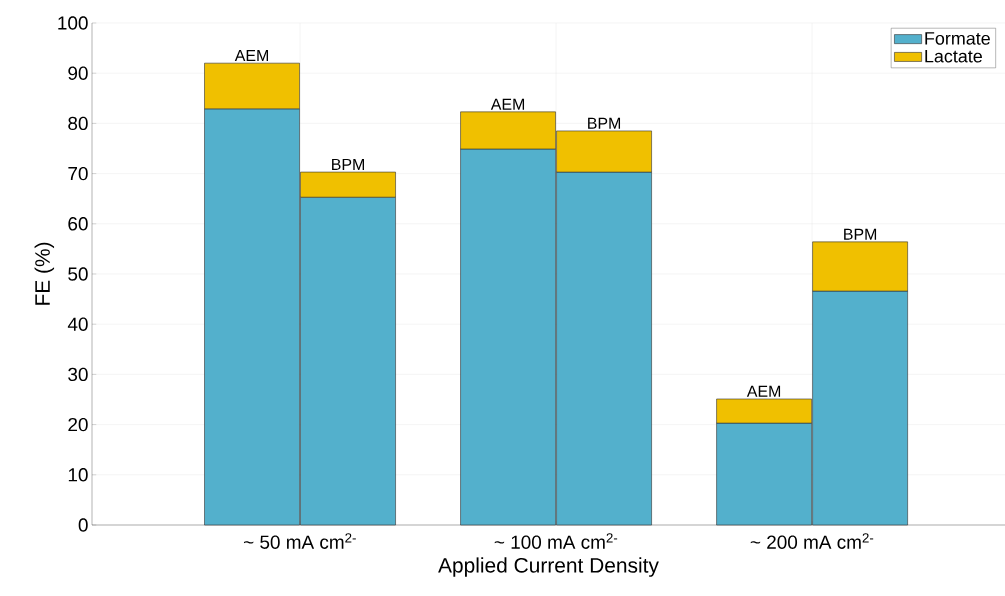 The width and height of the screenshot is (1005, 596). I want to click on text: ~ 200 mA cm$^{2-}$, so click(812, 541).